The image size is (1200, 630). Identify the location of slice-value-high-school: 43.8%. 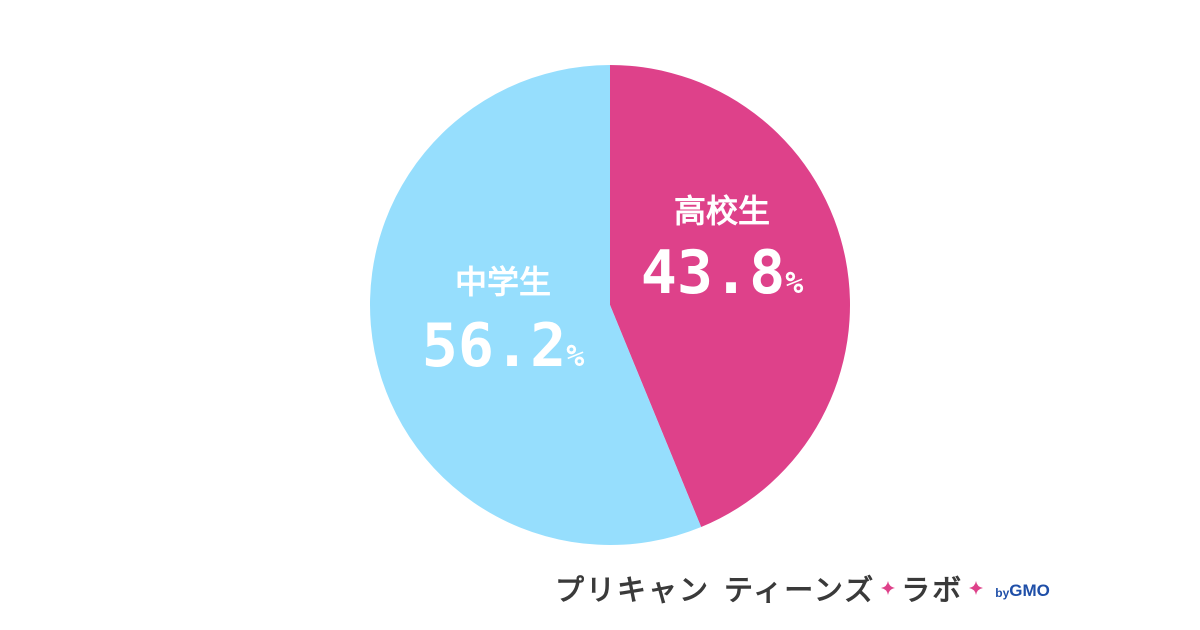
(722, 273).